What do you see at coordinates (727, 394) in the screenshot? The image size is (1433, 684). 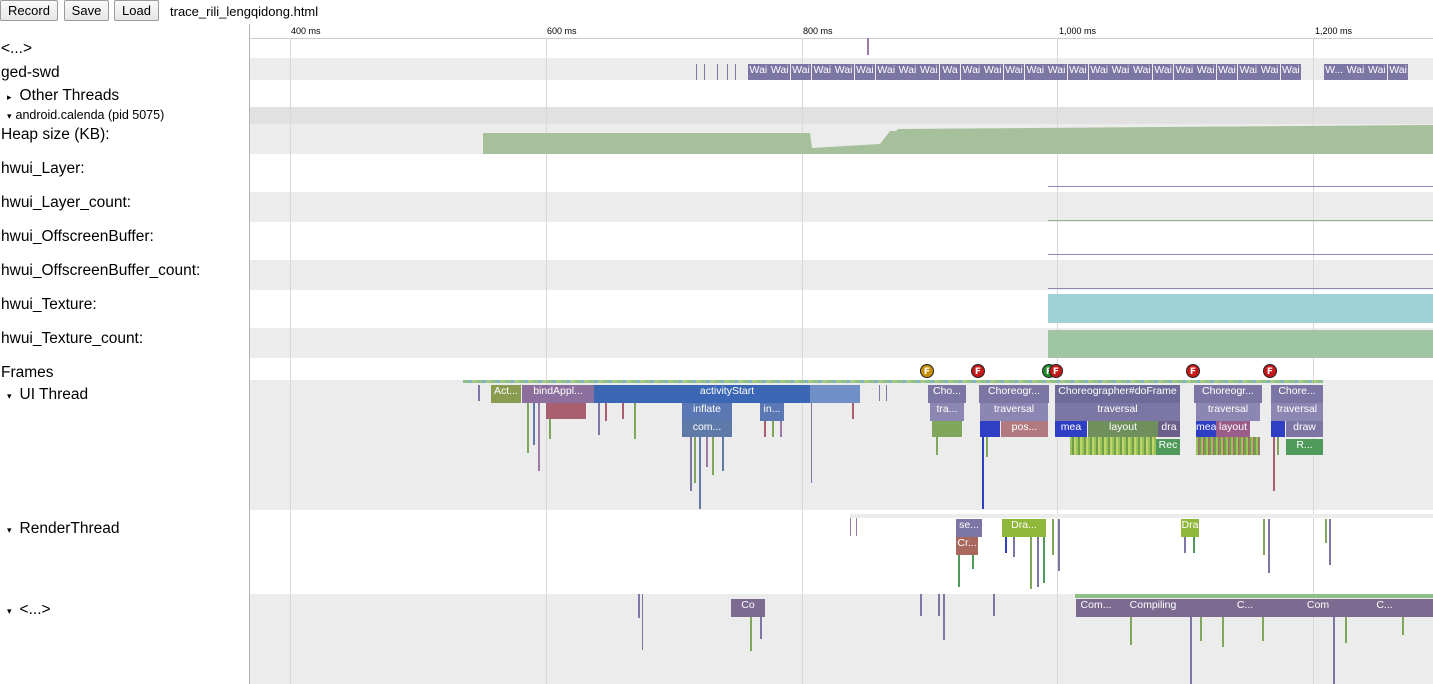 I see `ui-slice-activity-start: activityStart` at bounding box center [727, 394].